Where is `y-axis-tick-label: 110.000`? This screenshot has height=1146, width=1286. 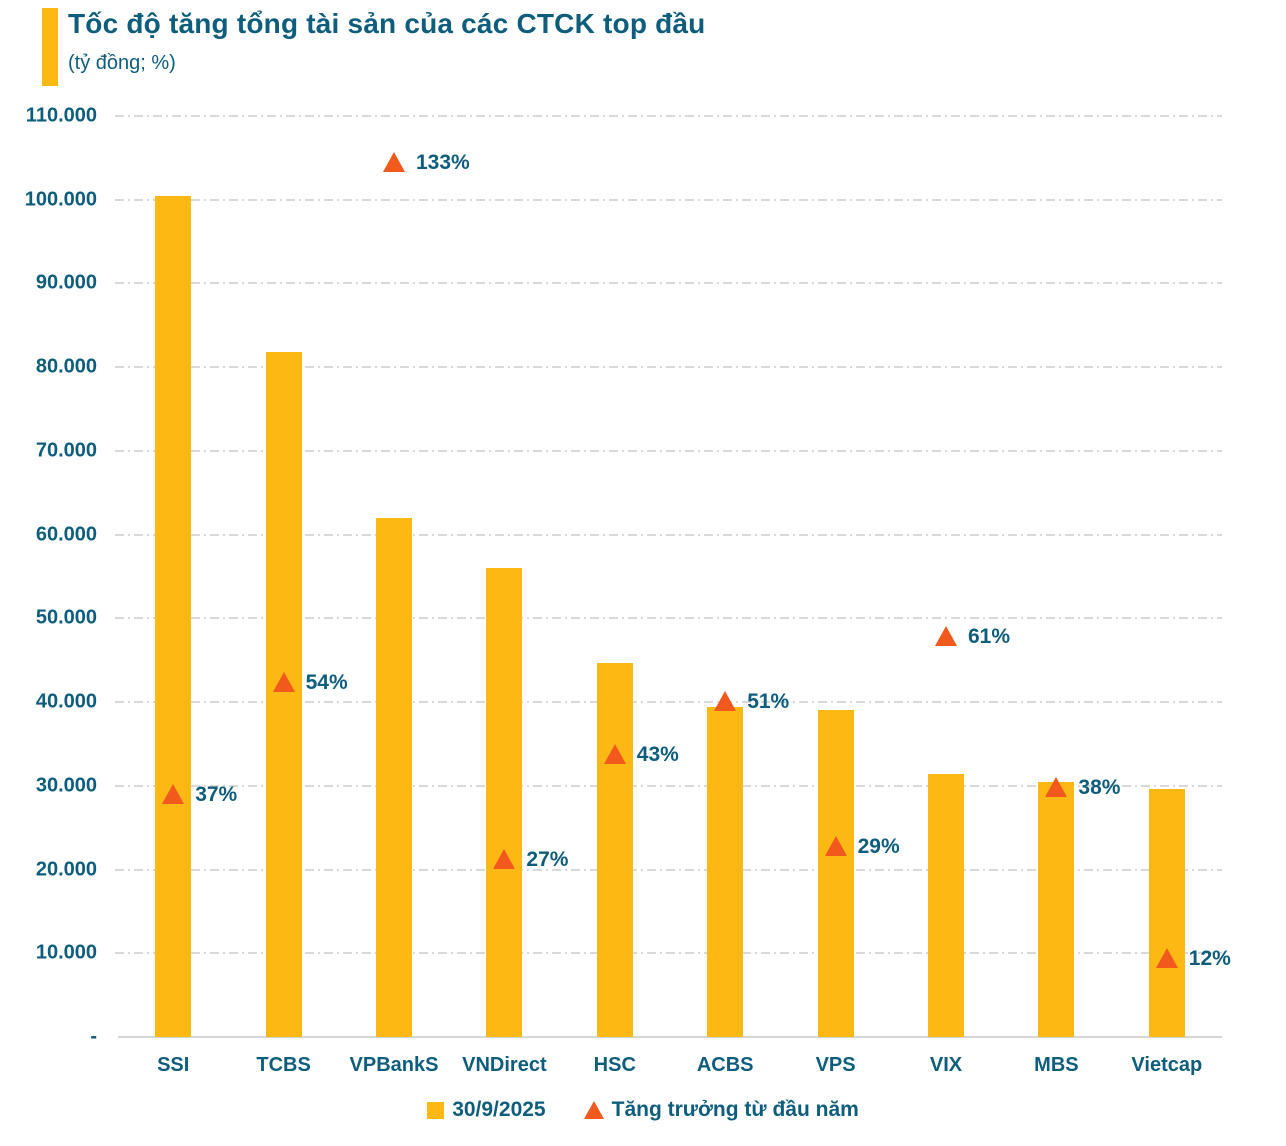
y-axis-tick-label: 110.000 is located at coordinates (61, 115).